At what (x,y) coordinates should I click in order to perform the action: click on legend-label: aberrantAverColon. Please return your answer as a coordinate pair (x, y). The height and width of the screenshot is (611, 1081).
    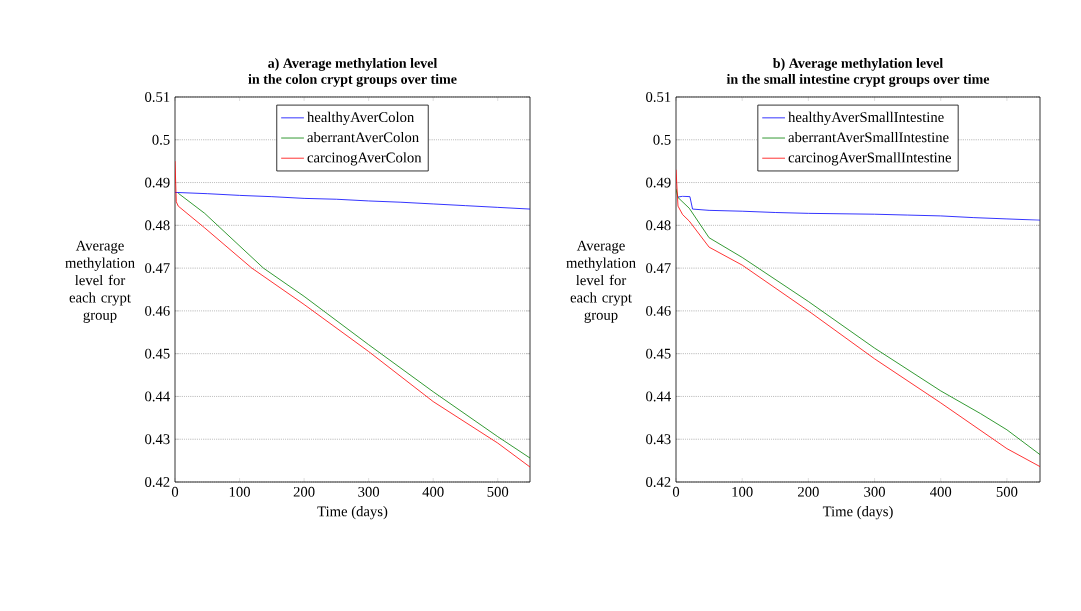
    Looking at the image, I should click on (363, 137).